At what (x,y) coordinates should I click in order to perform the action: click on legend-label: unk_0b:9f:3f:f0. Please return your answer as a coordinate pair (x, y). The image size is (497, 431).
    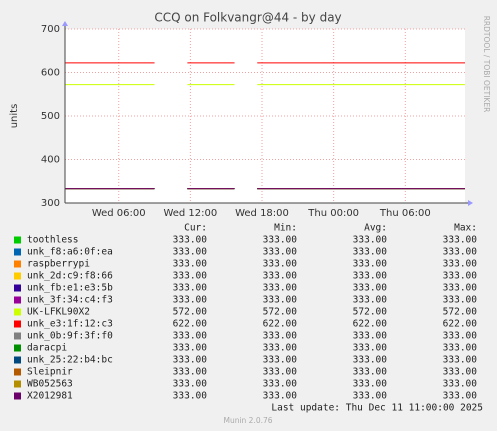
    Looking at the image, I should click on (70, 336).